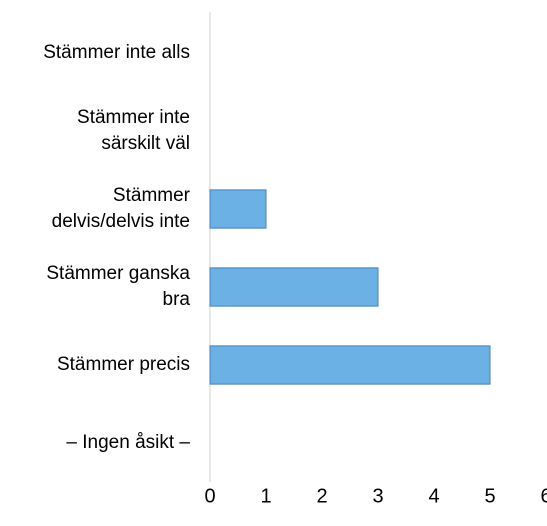  I want to click on y-tick-label: – Ingen åsikt –, so click(128, 442).